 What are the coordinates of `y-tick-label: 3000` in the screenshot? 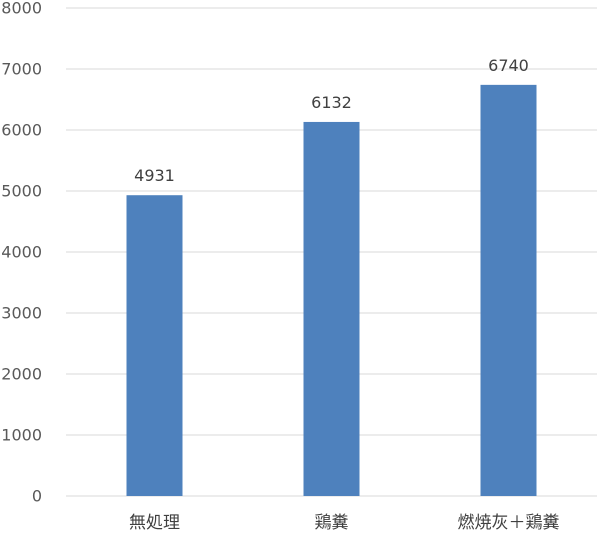 It's located at (21, 313).